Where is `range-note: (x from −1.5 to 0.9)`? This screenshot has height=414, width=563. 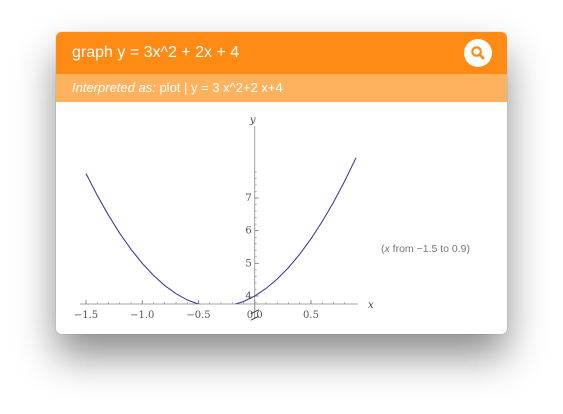
range-note: (x from −1.5 to 0.9) is located at coordinates (425, 249).